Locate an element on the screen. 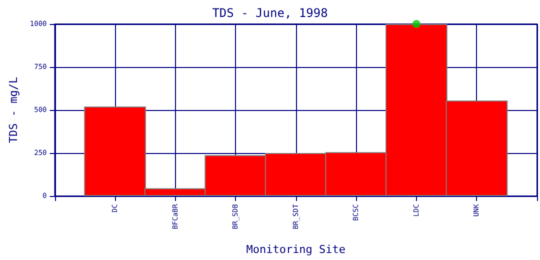  x-axis-title: Monitoring Site is located at coordinates (296, 249).